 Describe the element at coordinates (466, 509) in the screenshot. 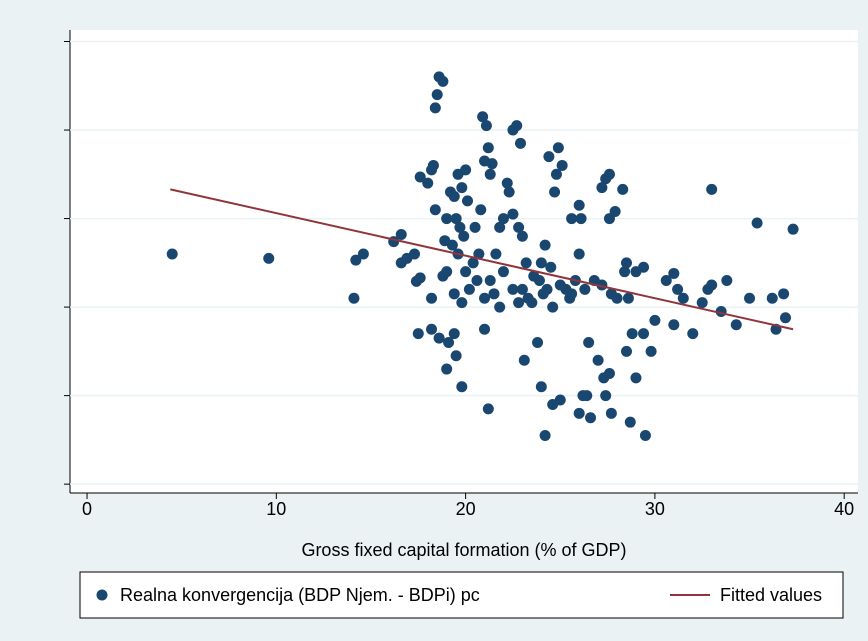

I see `x-tick-label: 20` at that location.